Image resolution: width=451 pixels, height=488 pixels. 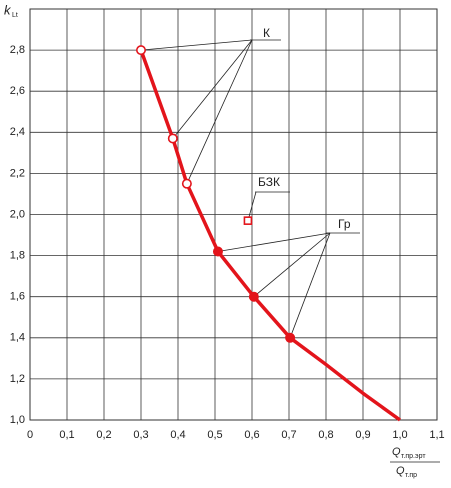 What do you see at coordinates (266, 33) in the screenshot?
I see `annotation-label: К` at bounding box center [266, 33].